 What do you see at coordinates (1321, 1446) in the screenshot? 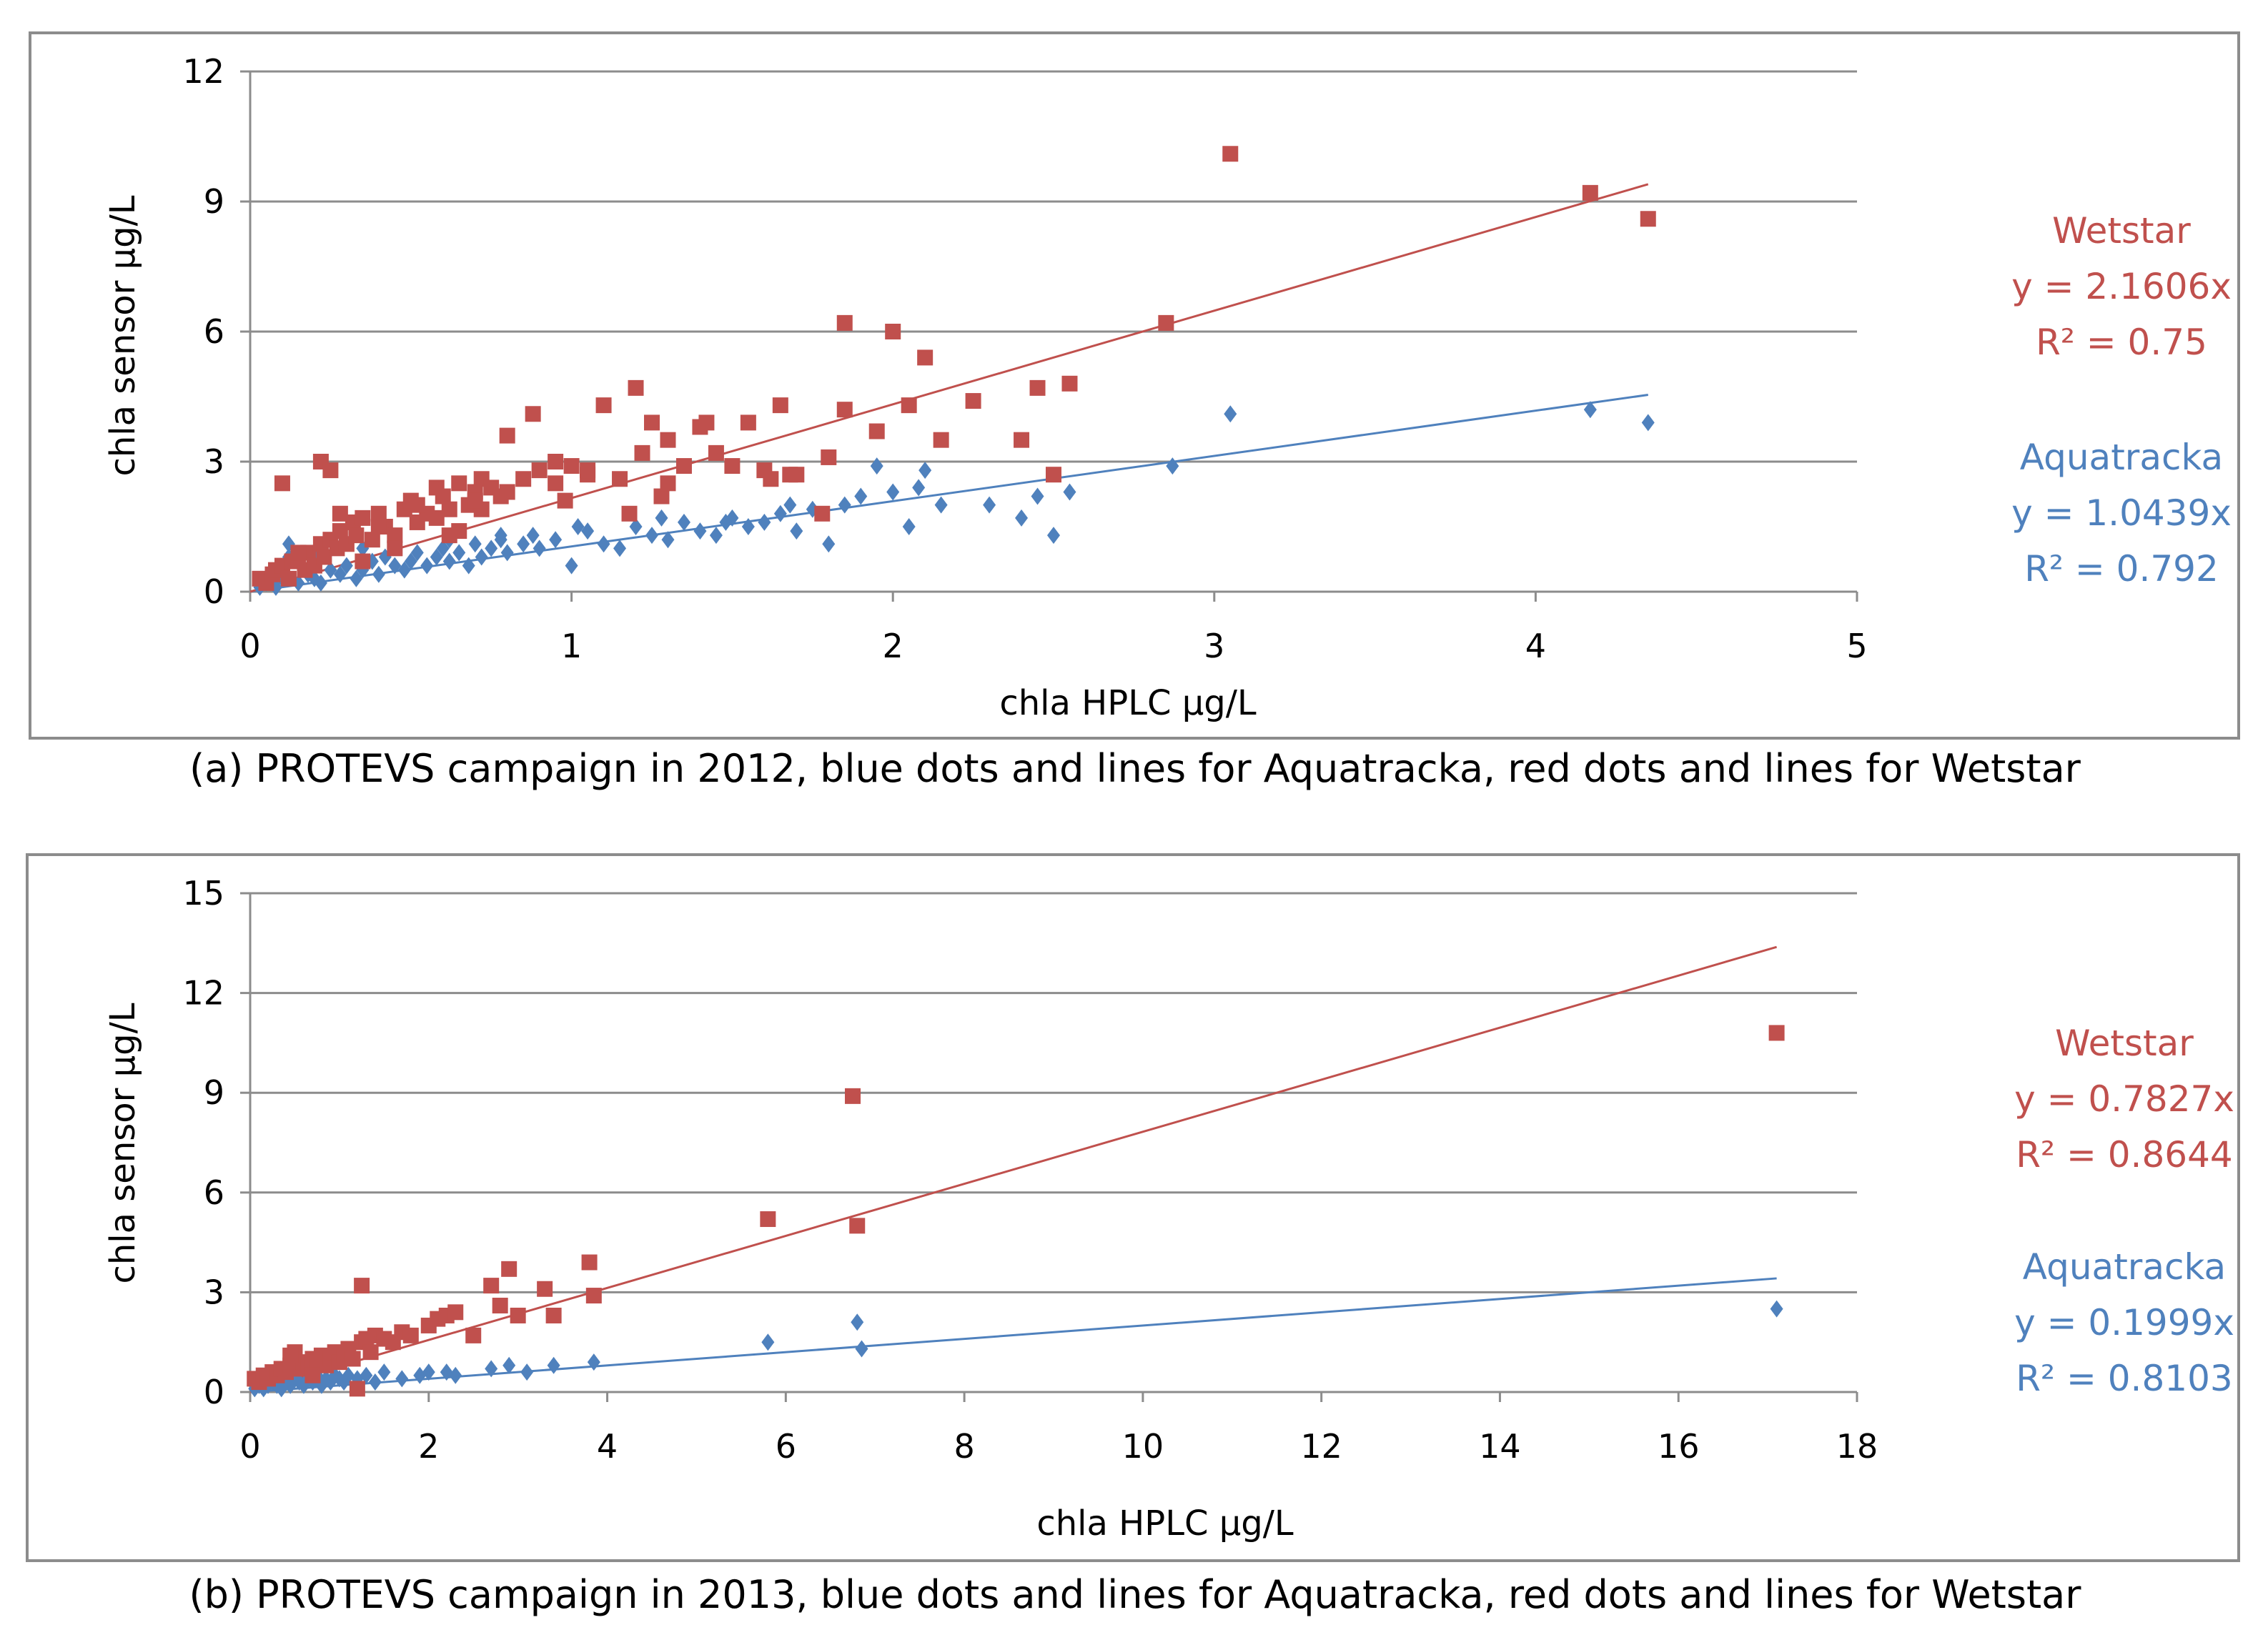
I see `x-tick-label: 12` at bounding box center [1321, 1446].